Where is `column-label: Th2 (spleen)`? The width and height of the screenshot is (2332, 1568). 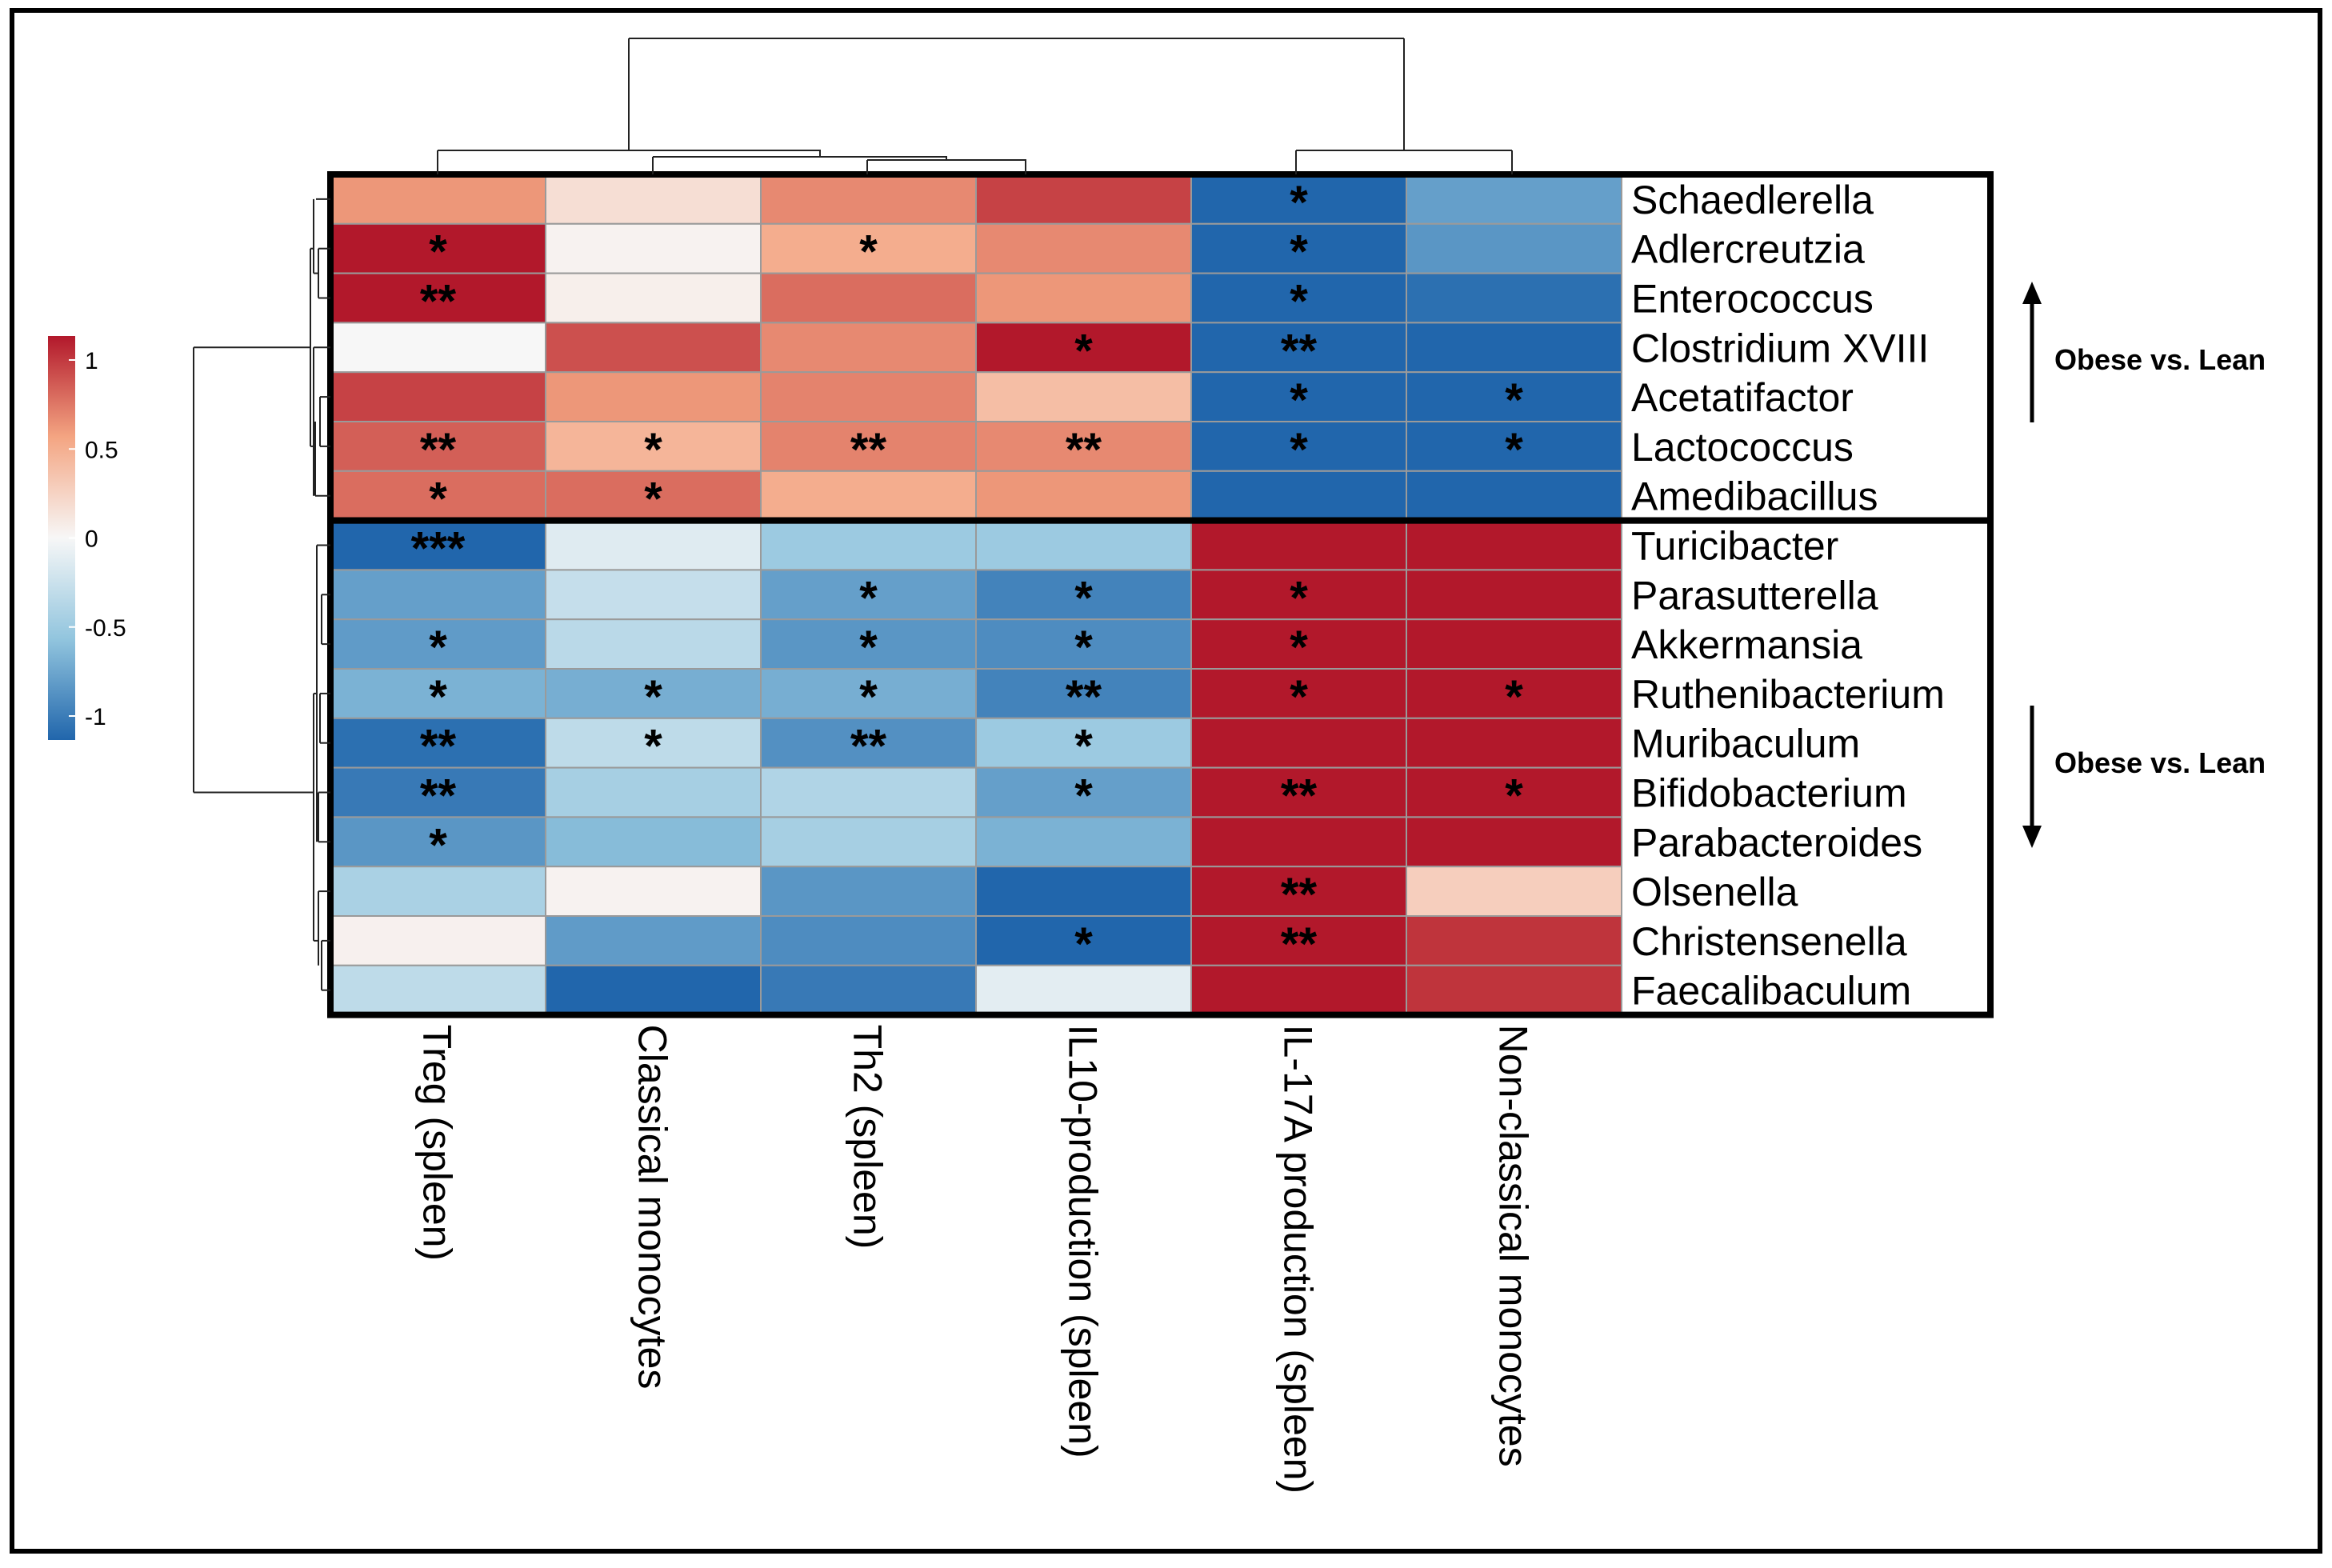 column-label: Th2 (spleen) is located at coordinates (868, 1137).